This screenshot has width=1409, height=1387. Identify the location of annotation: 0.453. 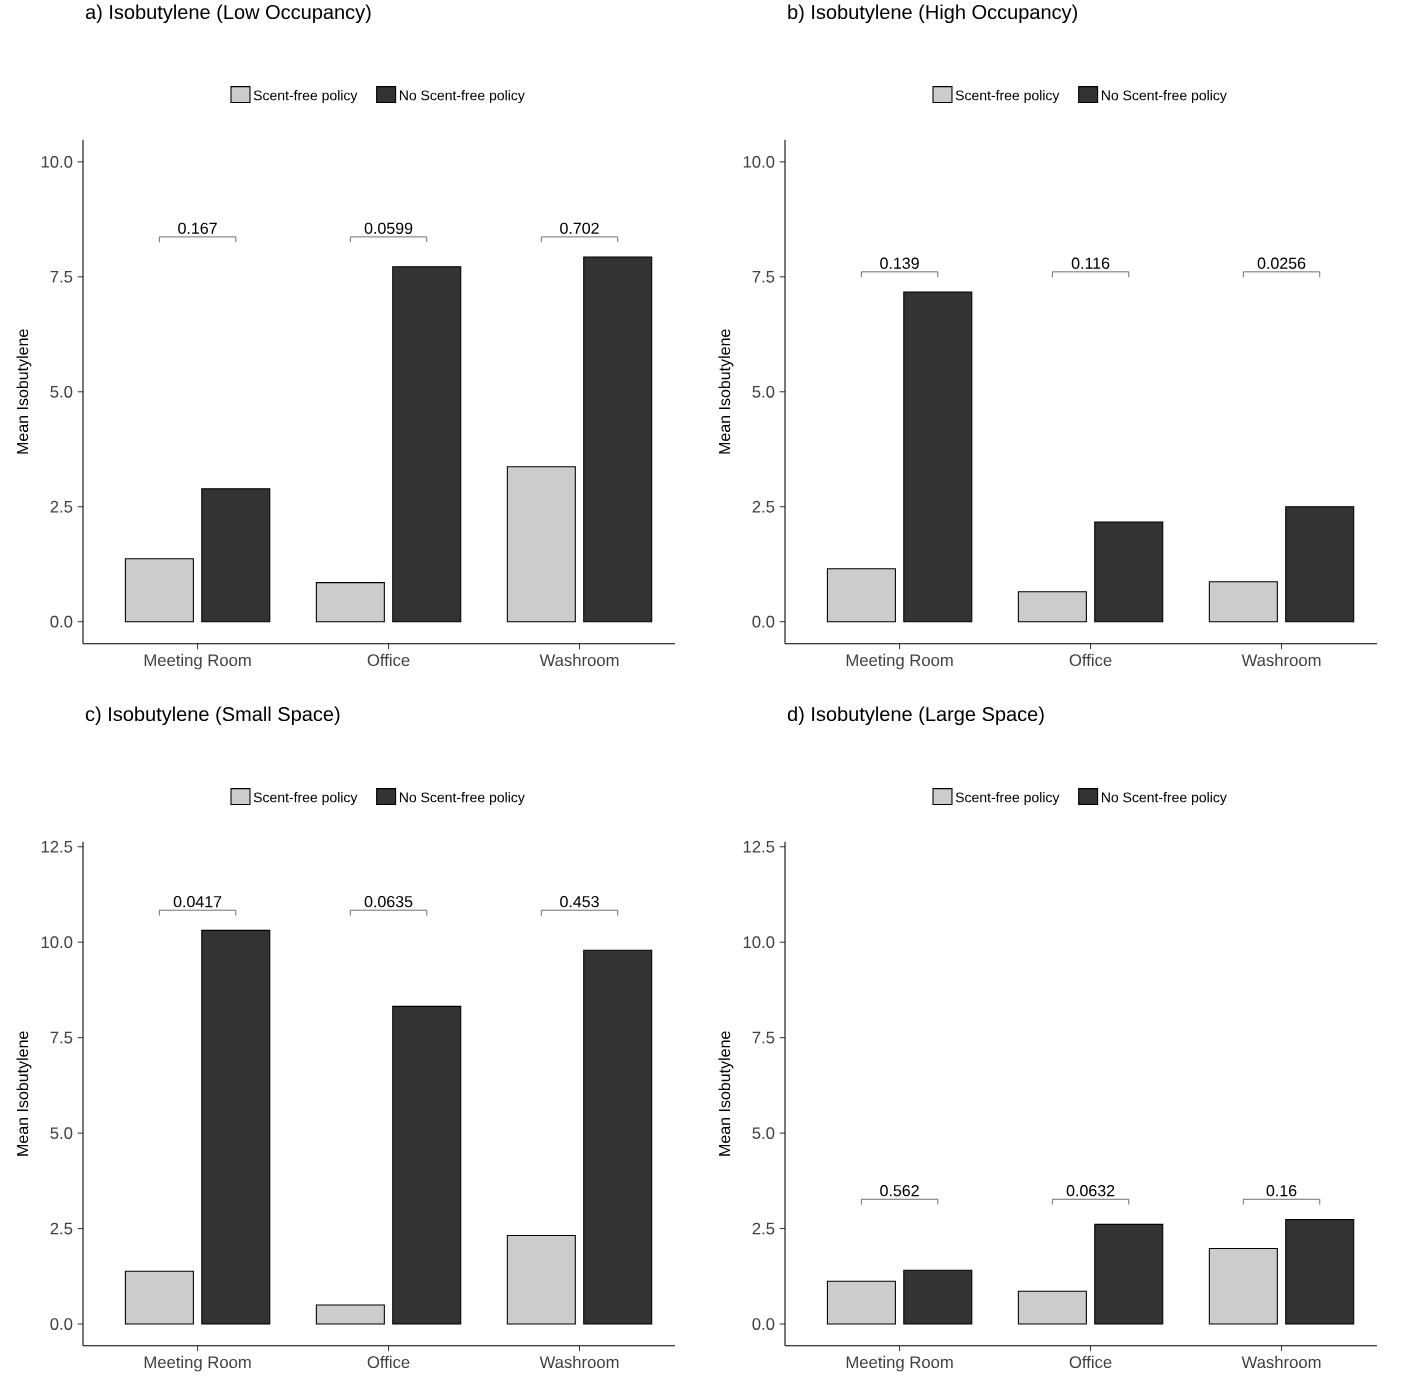
(579, 902).